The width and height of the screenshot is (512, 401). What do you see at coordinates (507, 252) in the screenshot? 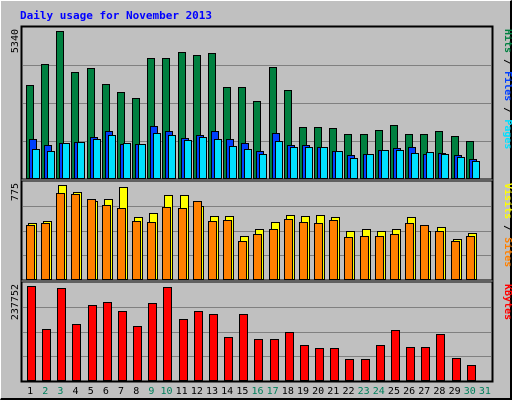
I see `legend-entry: Sites` at bounding box center [507, 252].